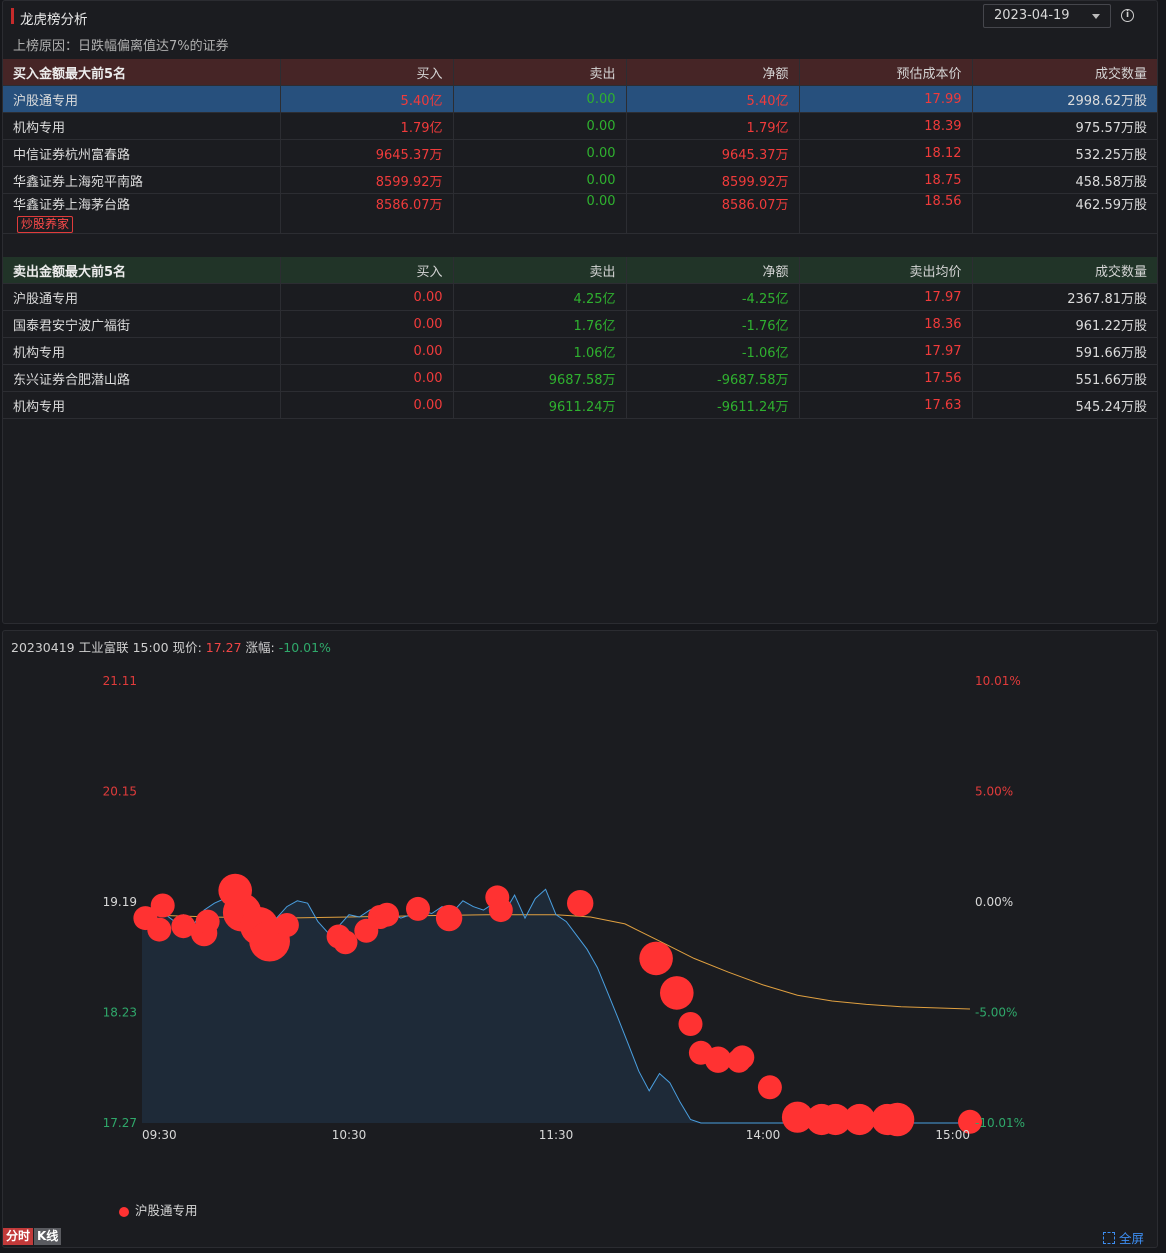  I want to click on tab-fenshi: 分时, so click(18, 1236).